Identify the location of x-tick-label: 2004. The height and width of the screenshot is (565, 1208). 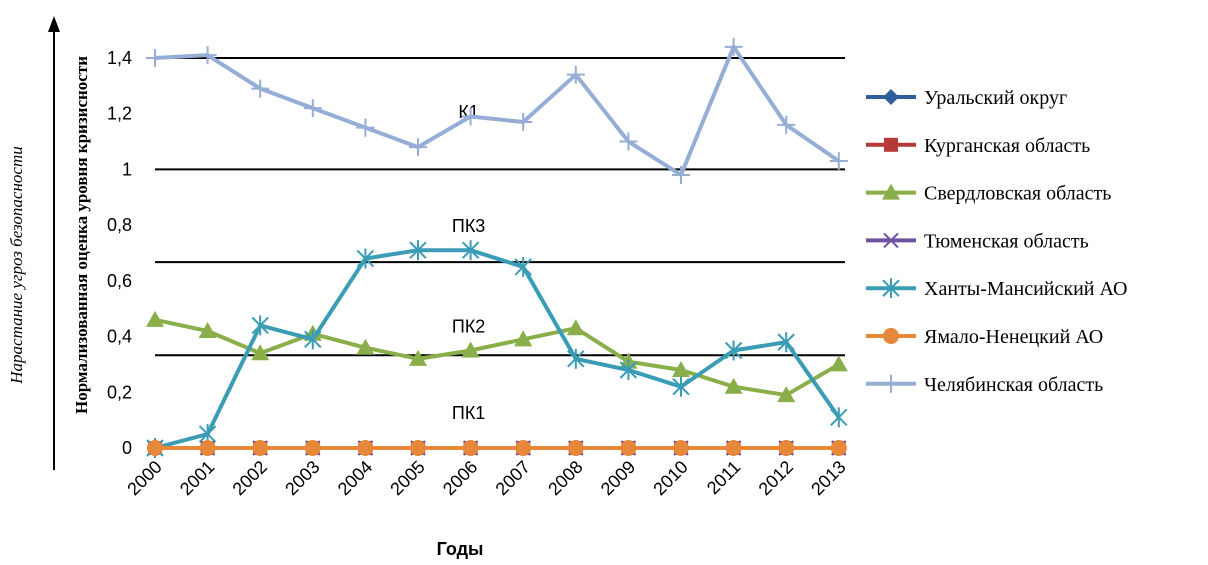
(355, 478).